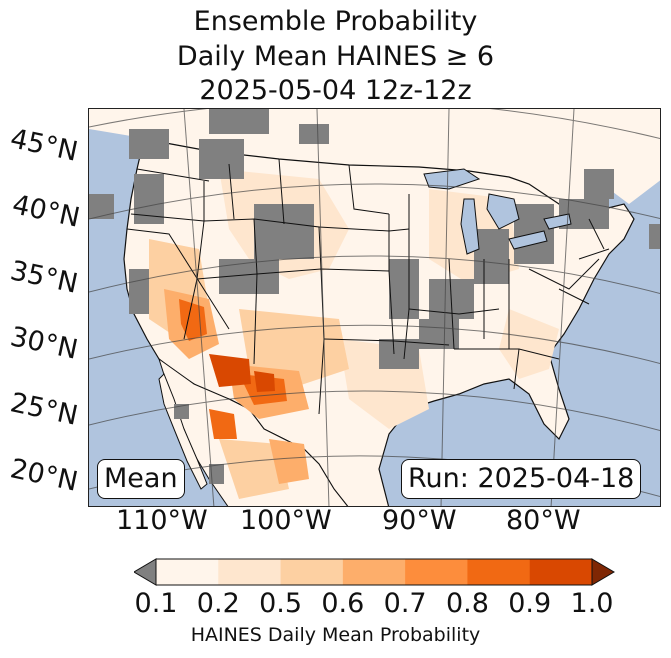  Describe the element at coordinates (44, 277) in the screenshot. I see `lat-label-35: 35°N` at that location.